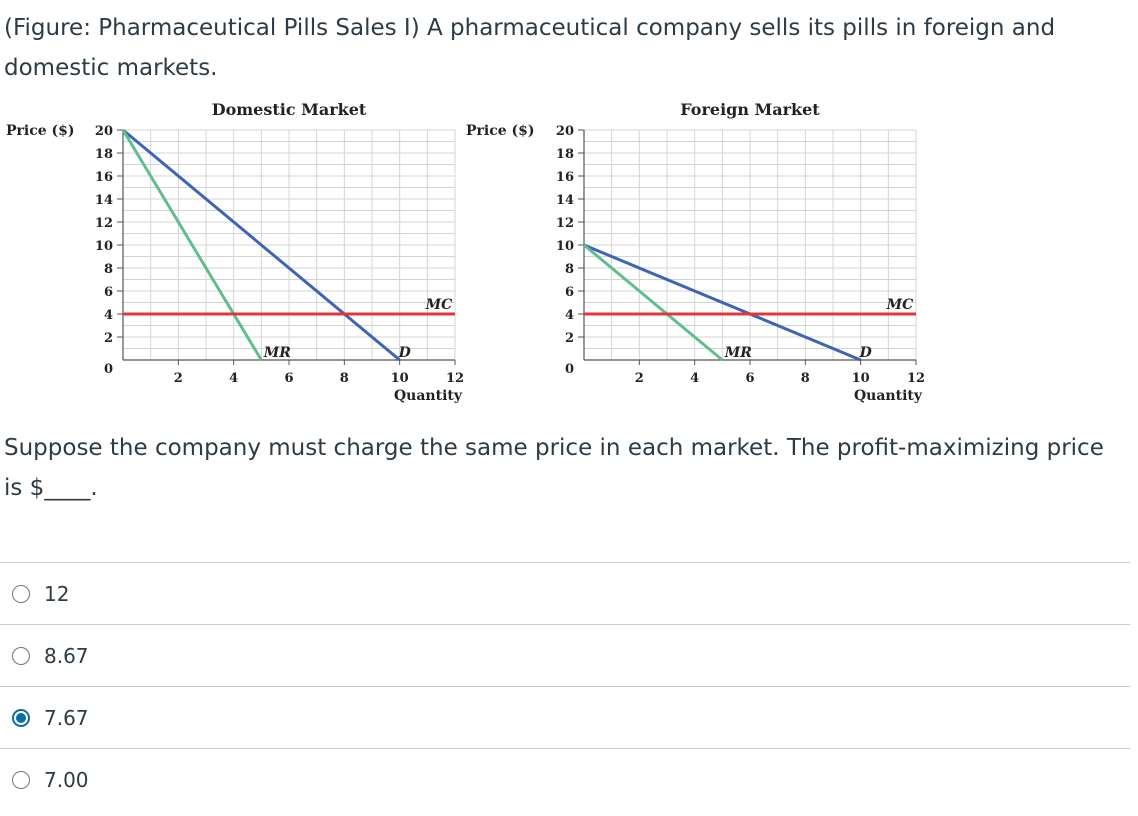 Image resolution: width=1138 pixels, height=816 pixels. What do you see at coordinates (66, 655) in the screenshot?
I see `answer-option-label: 8.67` at bounding box center [66, 655].